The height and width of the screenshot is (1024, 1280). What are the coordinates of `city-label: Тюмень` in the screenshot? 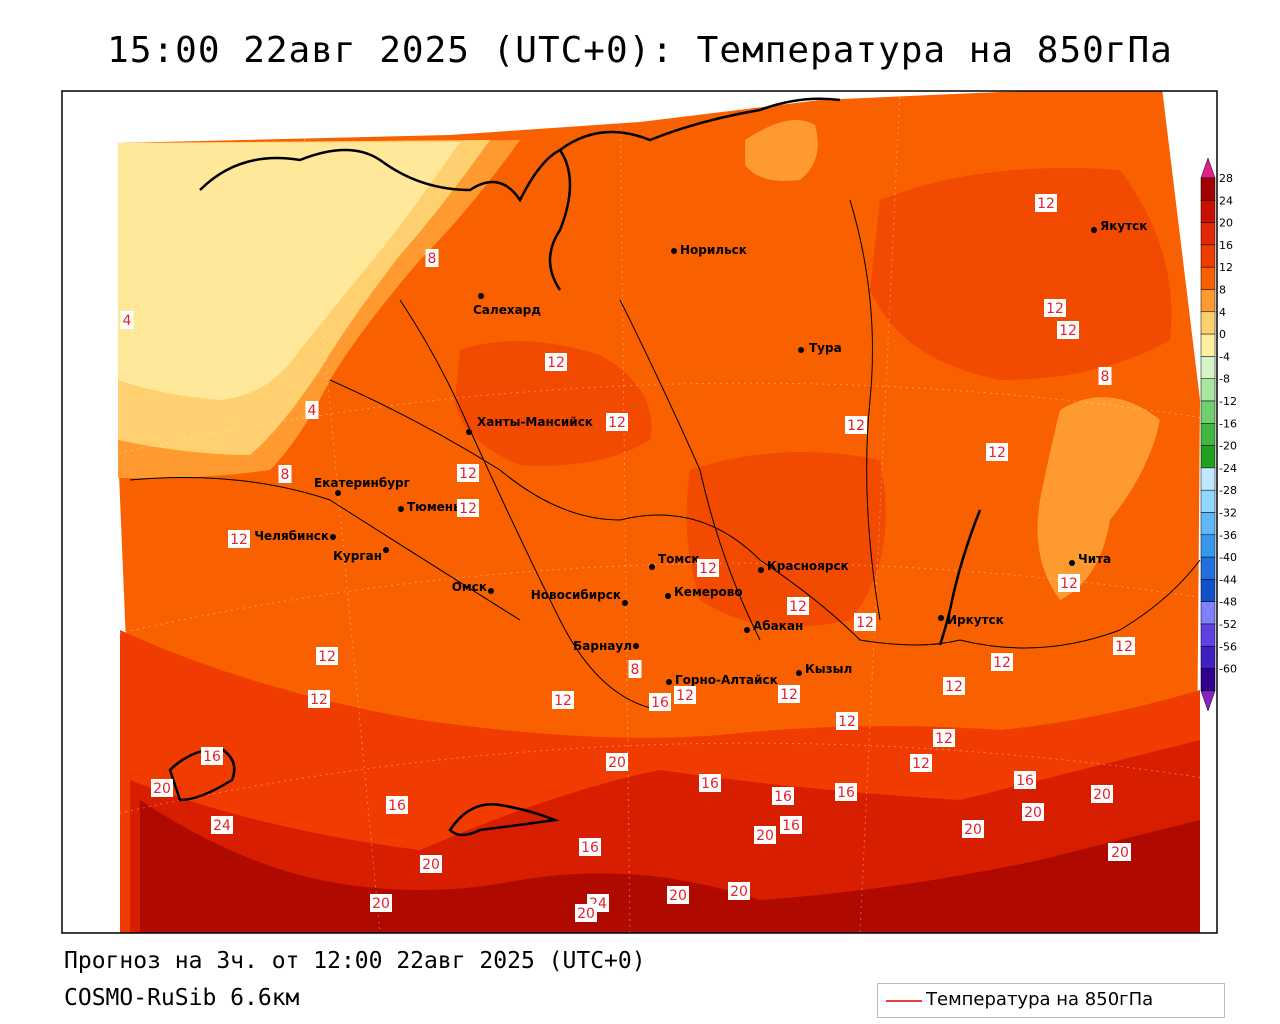 It's located at (434, 507).